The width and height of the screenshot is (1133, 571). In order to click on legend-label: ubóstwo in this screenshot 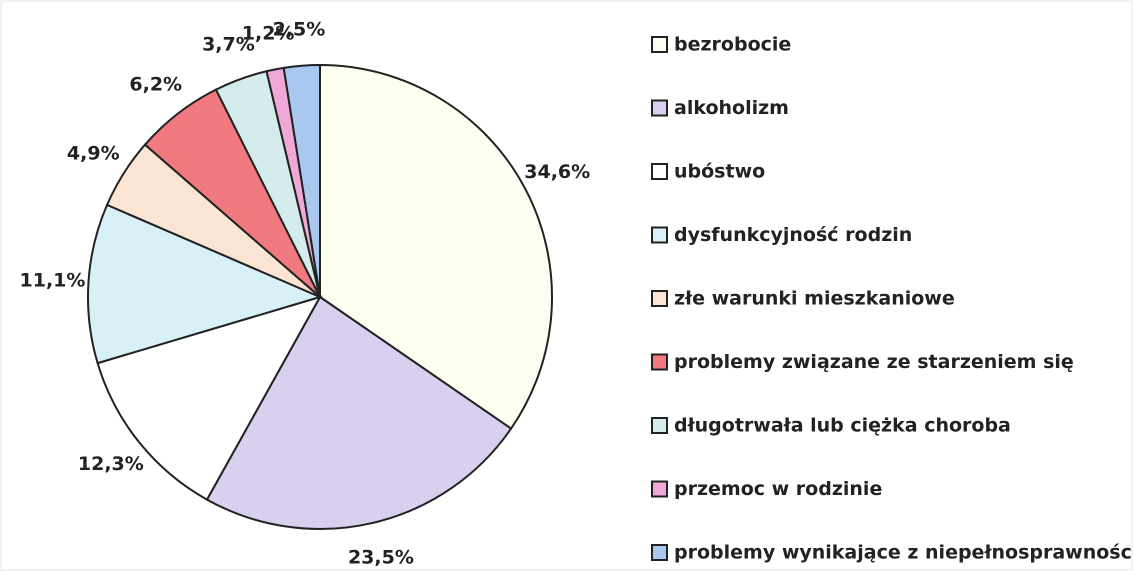, I will do `click(719, 172)`.